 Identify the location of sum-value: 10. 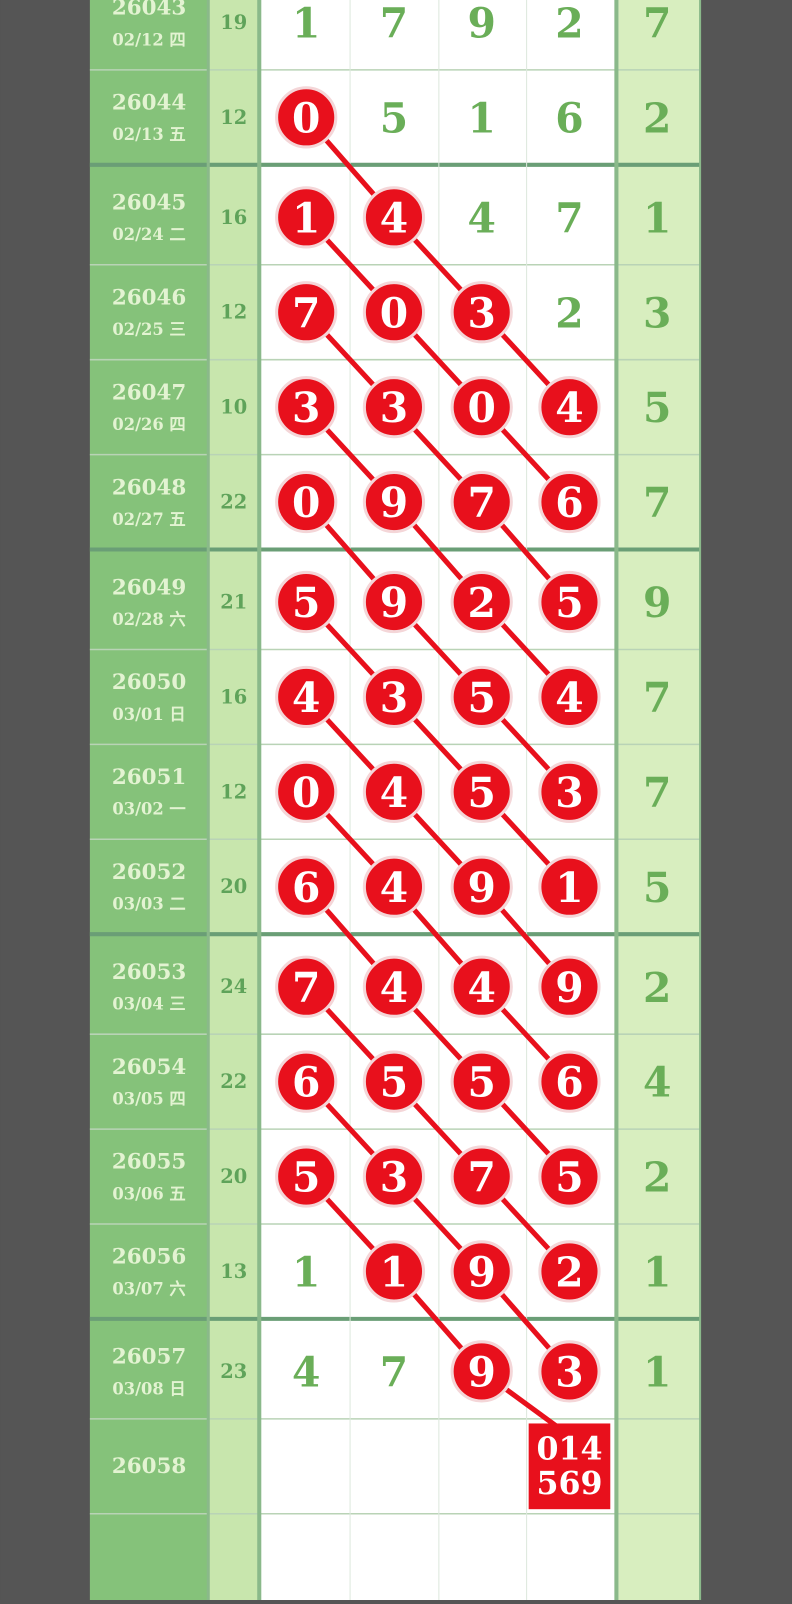
(233, 407).